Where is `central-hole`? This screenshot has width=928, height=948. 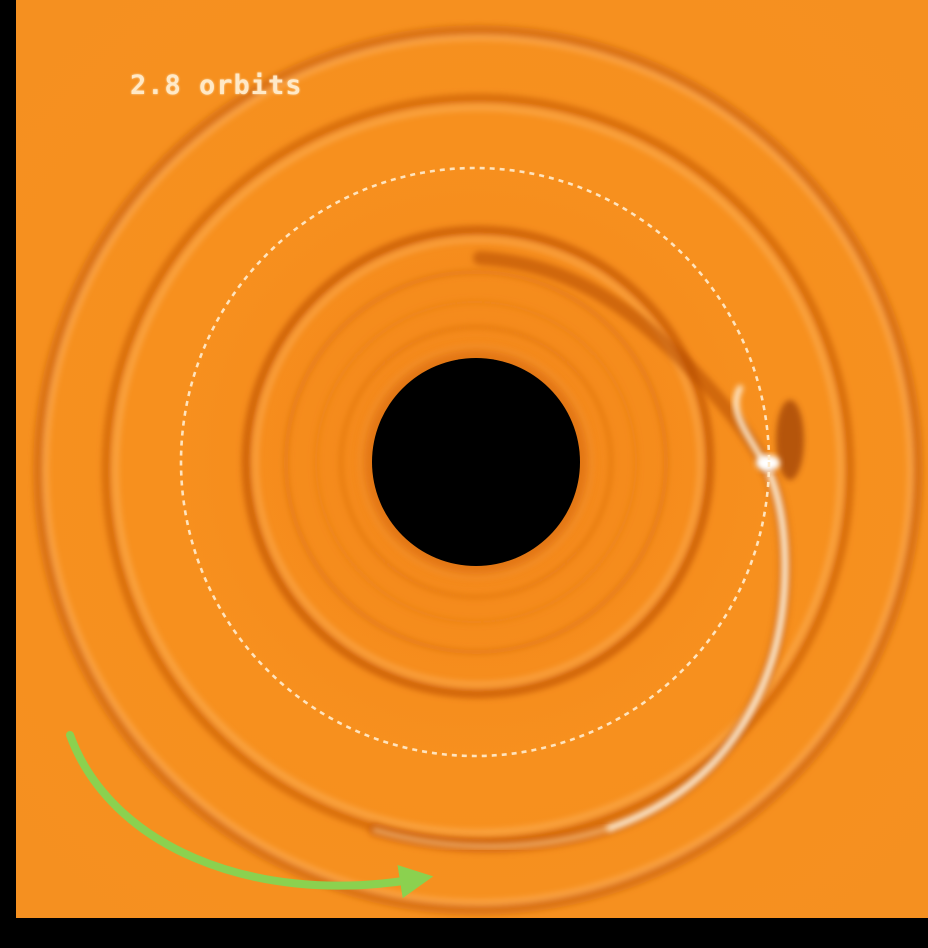
central-hole is located at coordinates (476, 462).